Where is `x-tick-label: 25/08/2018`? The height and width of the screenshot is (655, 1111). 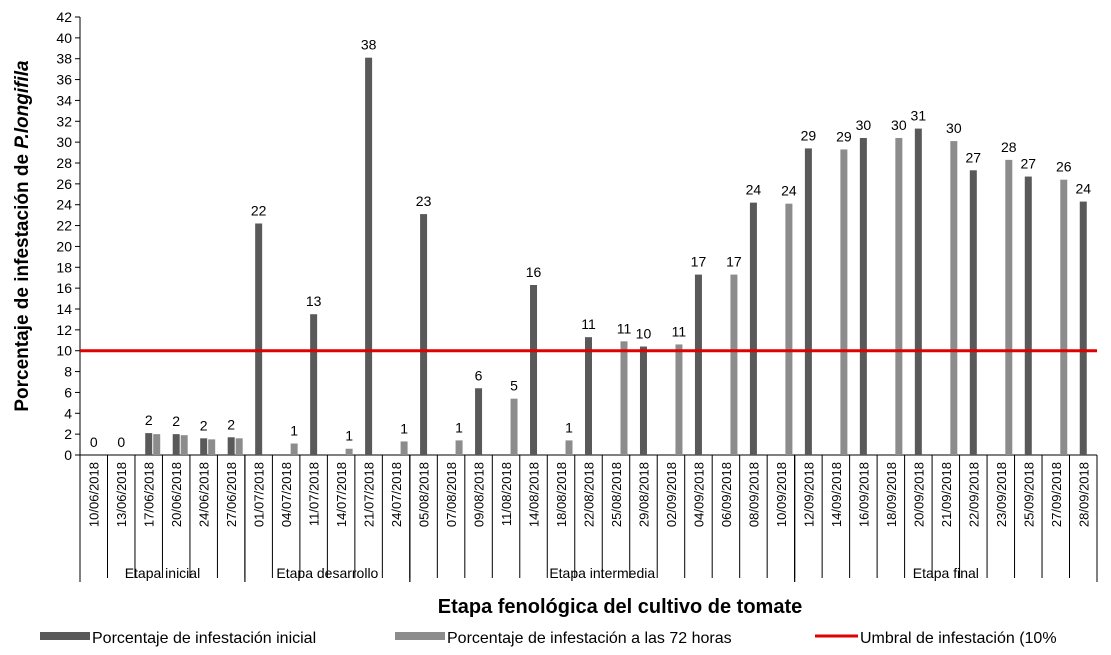 x-tick-label: 25/08/2018 is located at coordinates (616, 494).